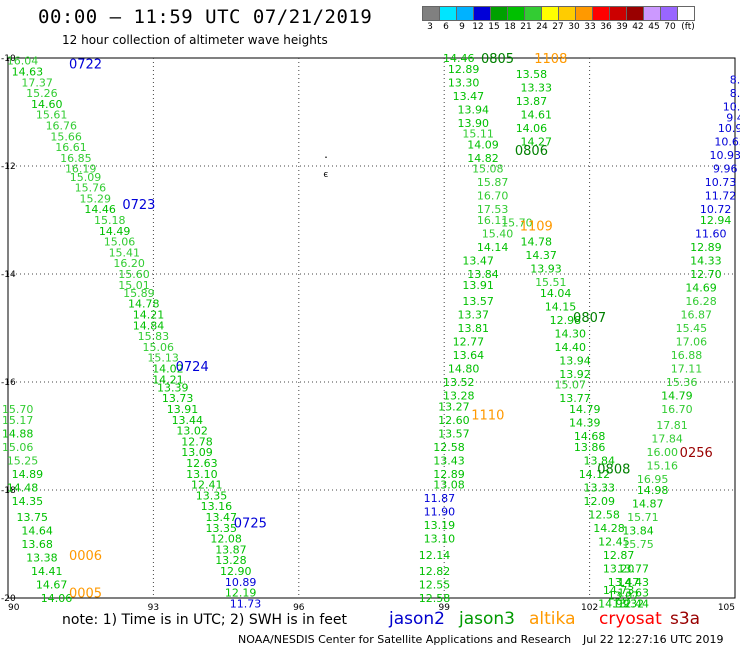 The image size is (740, 650). Describe the element at coordinates (86, 177) in the screenshot. I see `wave-height-value: 15.09` at that location.